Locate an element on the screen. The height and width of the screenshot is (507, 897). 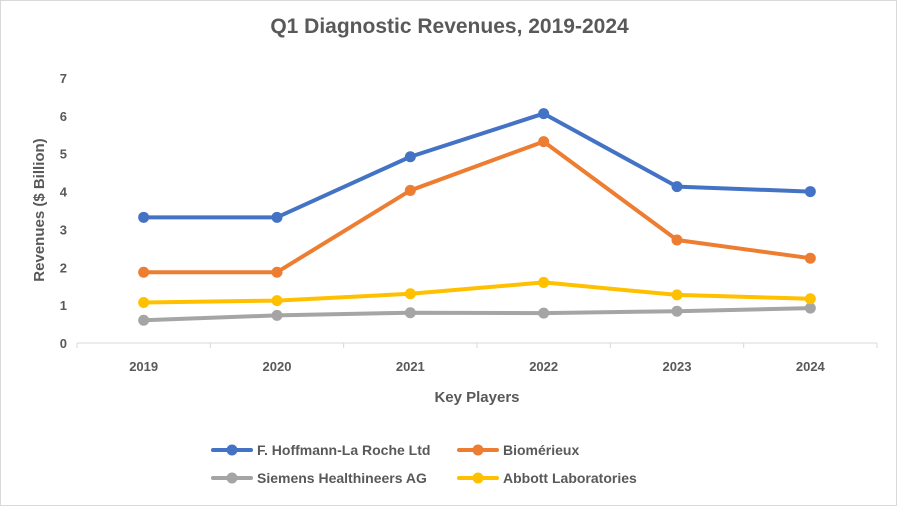
y-axis-title: Revenues ($ Billion) is located at coordinates (39, 209).